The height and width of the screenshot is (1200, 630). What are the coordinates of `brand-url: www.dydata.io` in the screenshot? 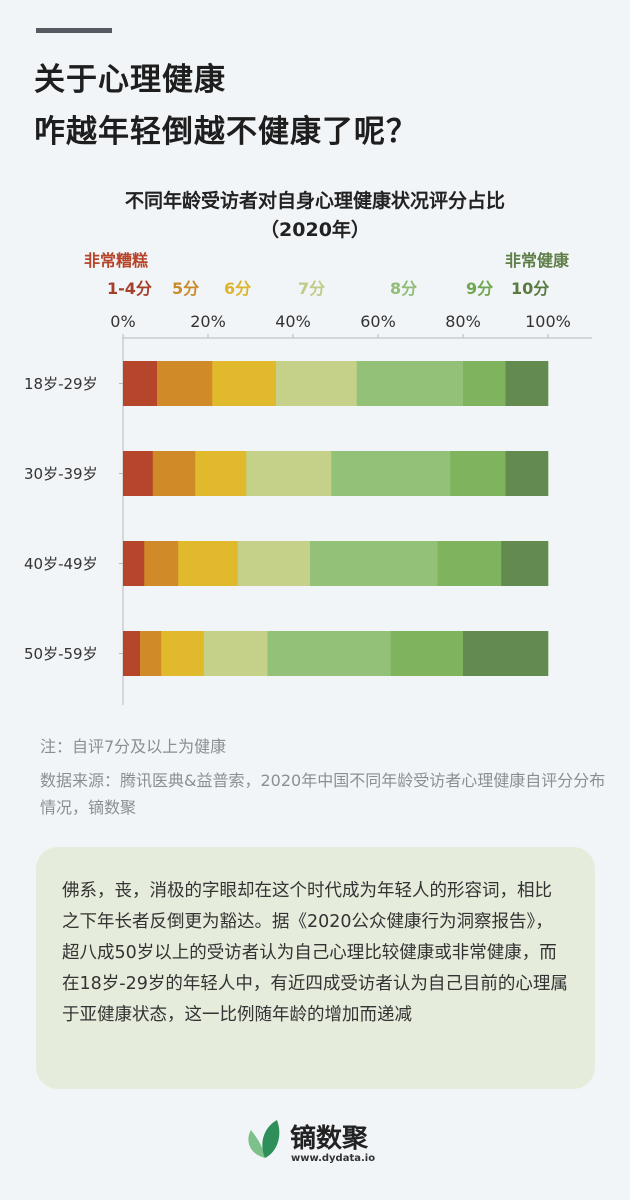 It's located at (333, 1158).